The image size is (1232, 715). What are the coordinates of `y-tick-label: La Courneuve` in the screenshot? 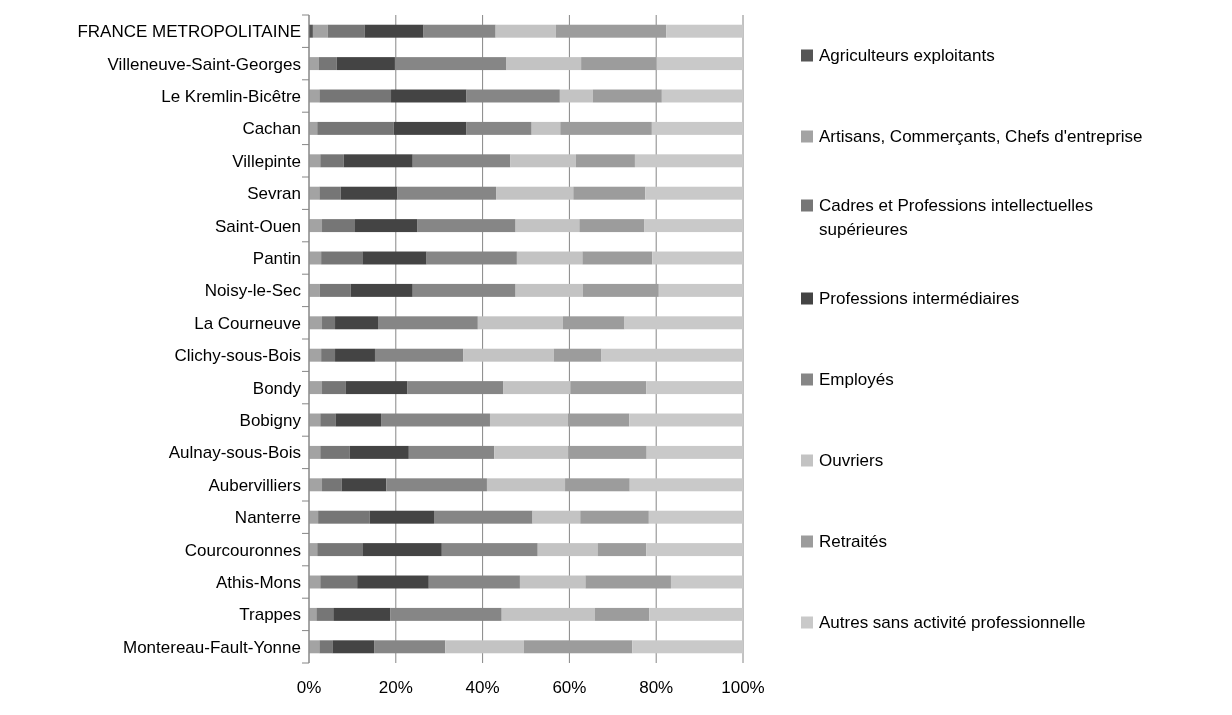 It's located at (247, 323).